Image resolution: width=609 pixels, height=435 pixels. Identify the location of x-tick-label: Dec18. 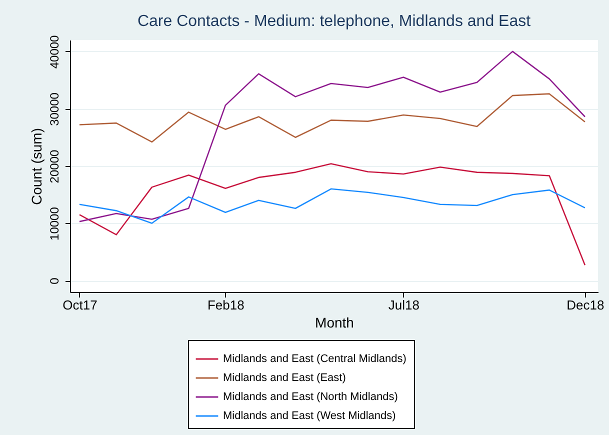
(585, 305).